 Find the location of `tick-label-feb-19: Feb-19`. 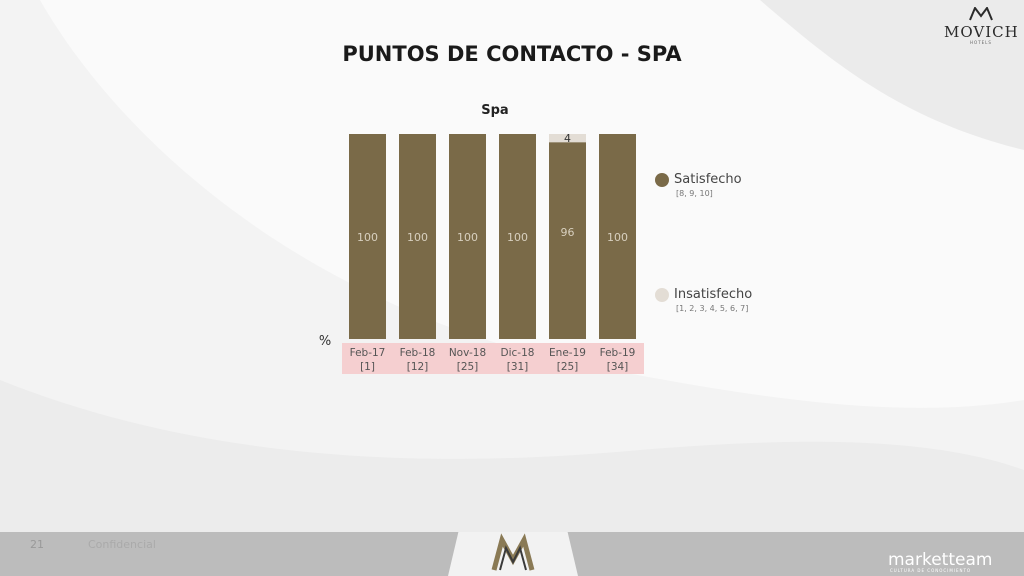

tick-label-feb-19: Feb-19 is located at coordinates (618, 353).